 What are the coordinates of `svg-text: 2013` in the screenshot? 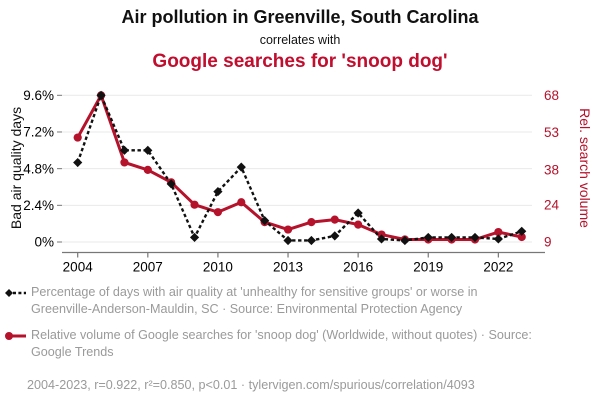 It's located at (288, 267).